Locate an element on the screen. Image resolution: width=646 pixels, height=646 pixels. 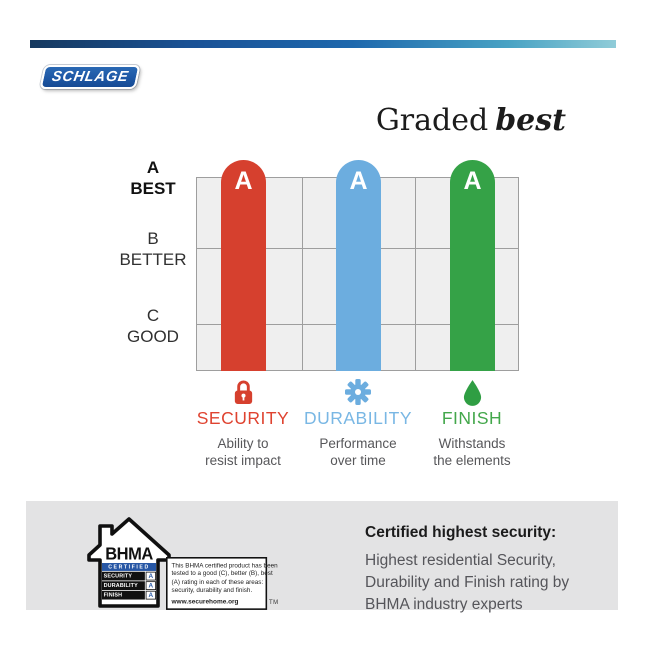
category-description: Ability to resist impact is located at coordinates (243, 452).